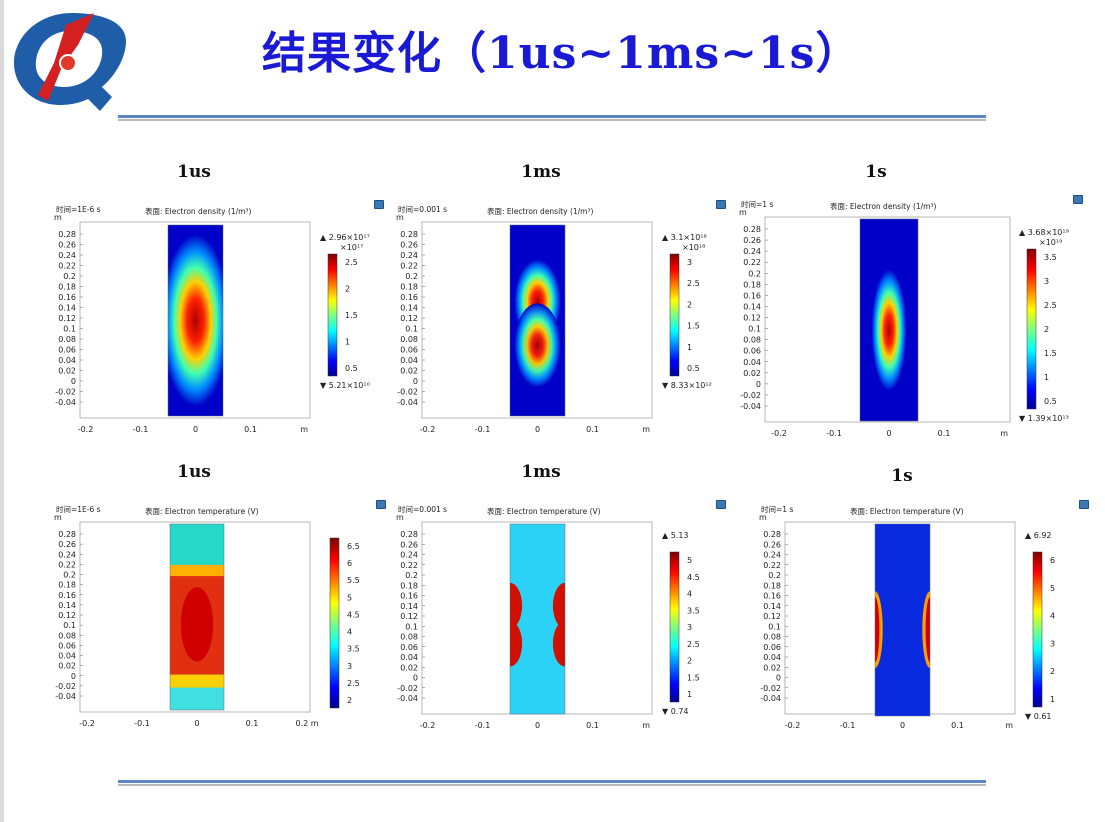 This screenshot has width=1105, height=822. Describe the element at coordinates (409, 318) in the screenshot. I see `y-tick-label: 0.12` at that location.